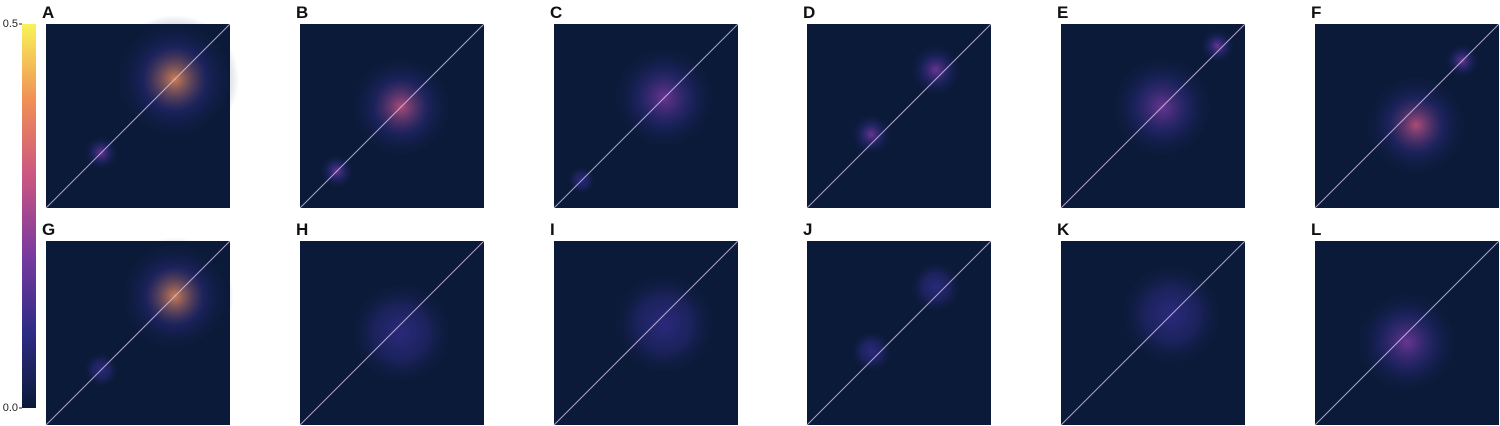 This screenshot has width=1500, height=426. I want to click on panel-label: E, so click(1062, 12).